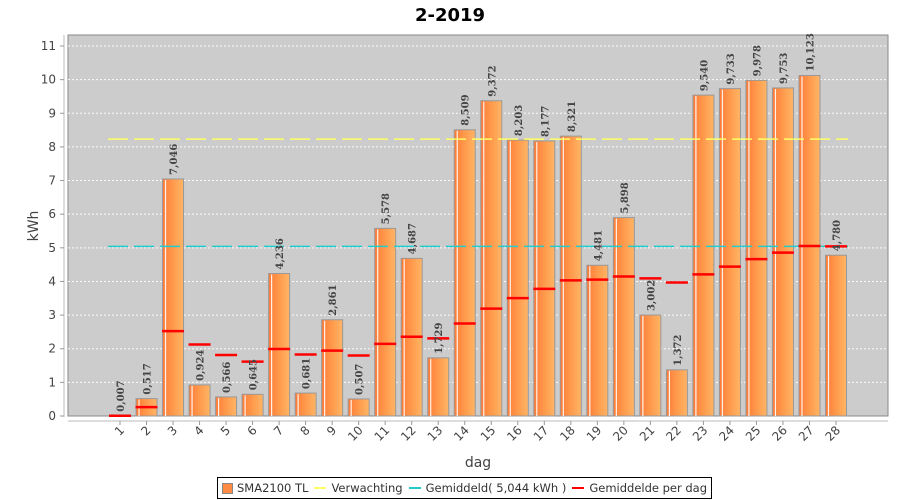  Describe the element at coordinates (34, 226) in the screenshot. I see `y-axis-title: kWh` at that location.